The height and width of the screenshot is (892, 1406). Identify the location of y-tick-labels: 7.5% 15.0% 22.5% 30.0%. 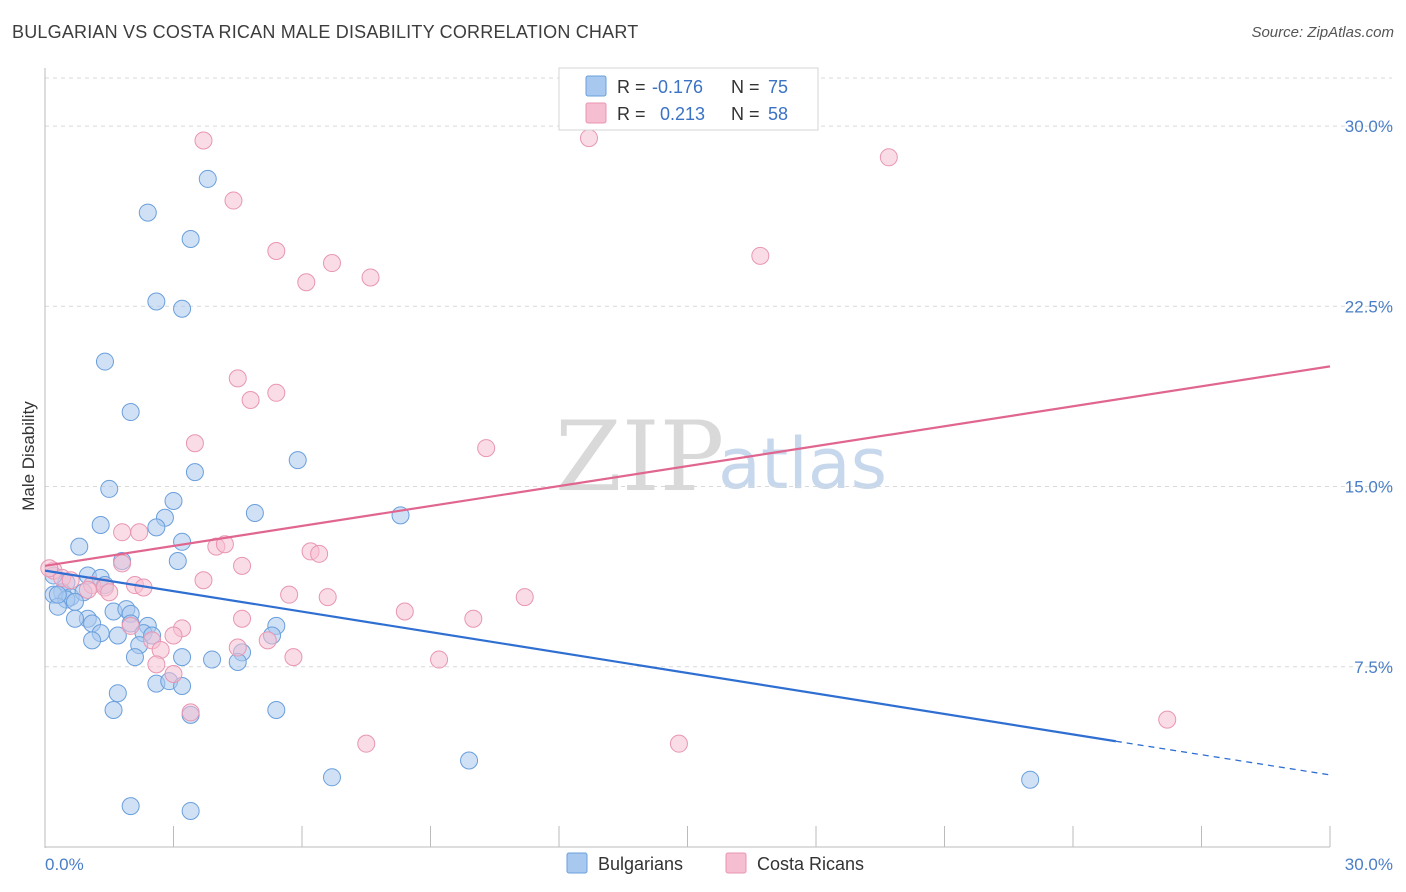
(1369, 397).